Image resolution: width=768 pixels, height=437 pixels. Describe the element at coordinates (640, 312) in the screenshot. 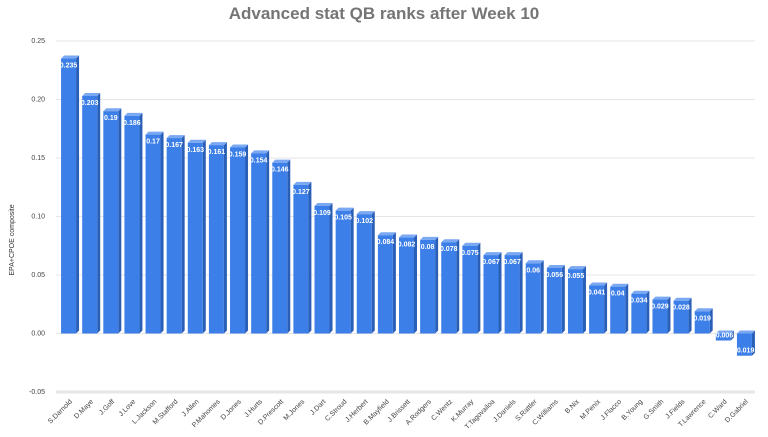

I see `bar: 0.034` at that location.